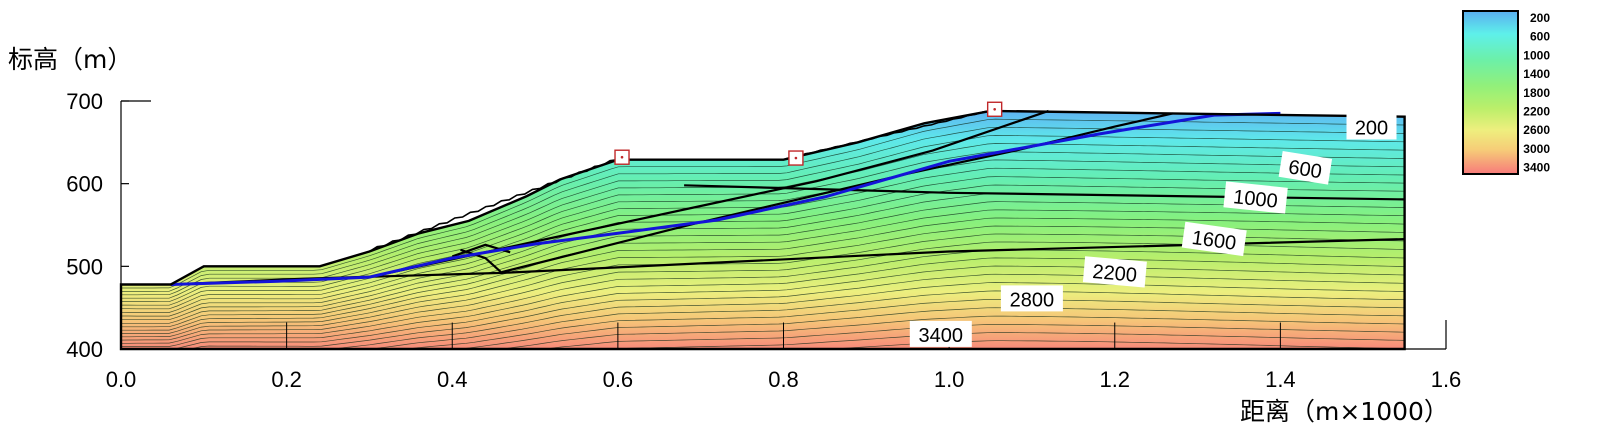  Describe the element at coordinates (1536, 149) in the screenshot. I see `colorbar-label: 3000` at that location.